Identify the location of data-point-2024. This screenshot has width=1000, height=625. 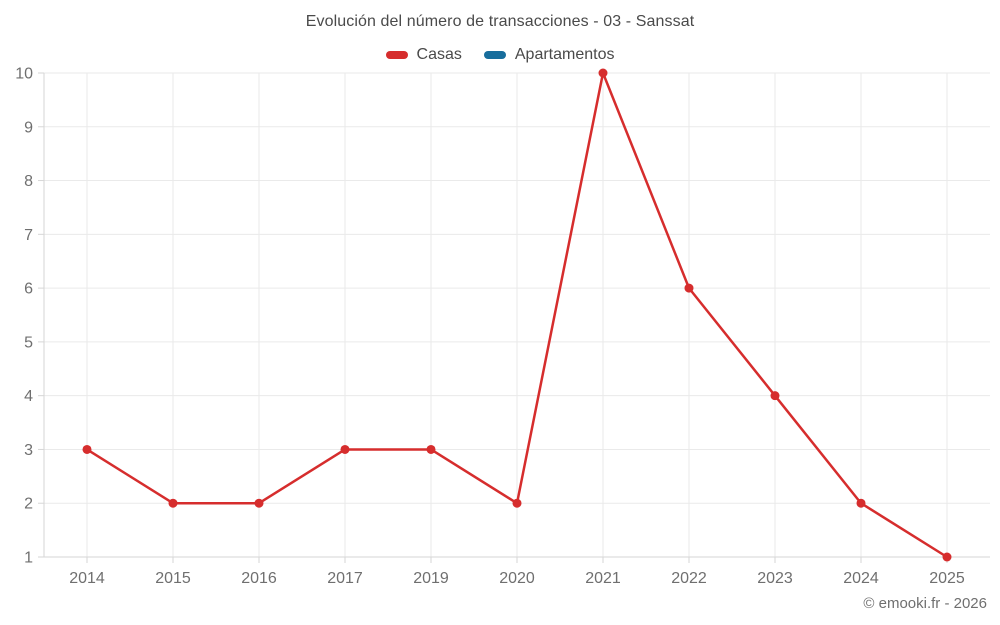
(861, 503).